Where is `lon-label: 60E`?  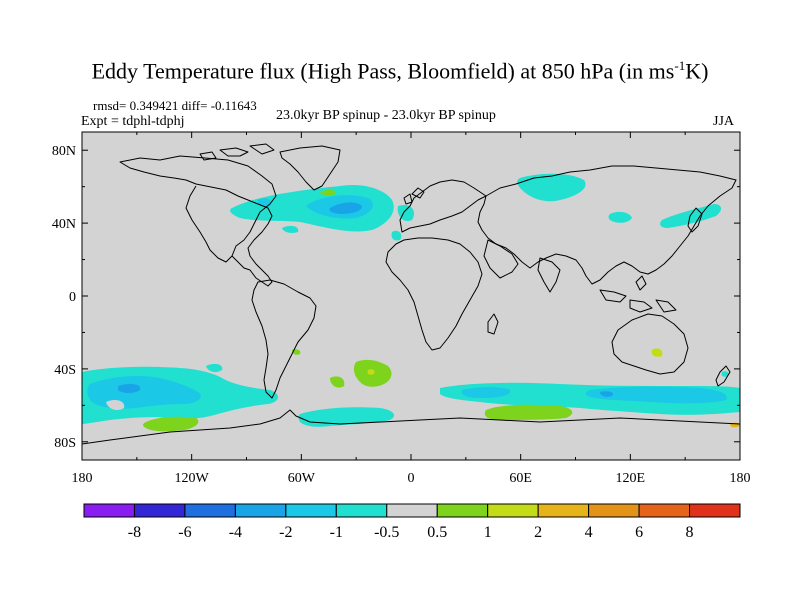 lon-label: 60E is located at coordinates (520, 478).